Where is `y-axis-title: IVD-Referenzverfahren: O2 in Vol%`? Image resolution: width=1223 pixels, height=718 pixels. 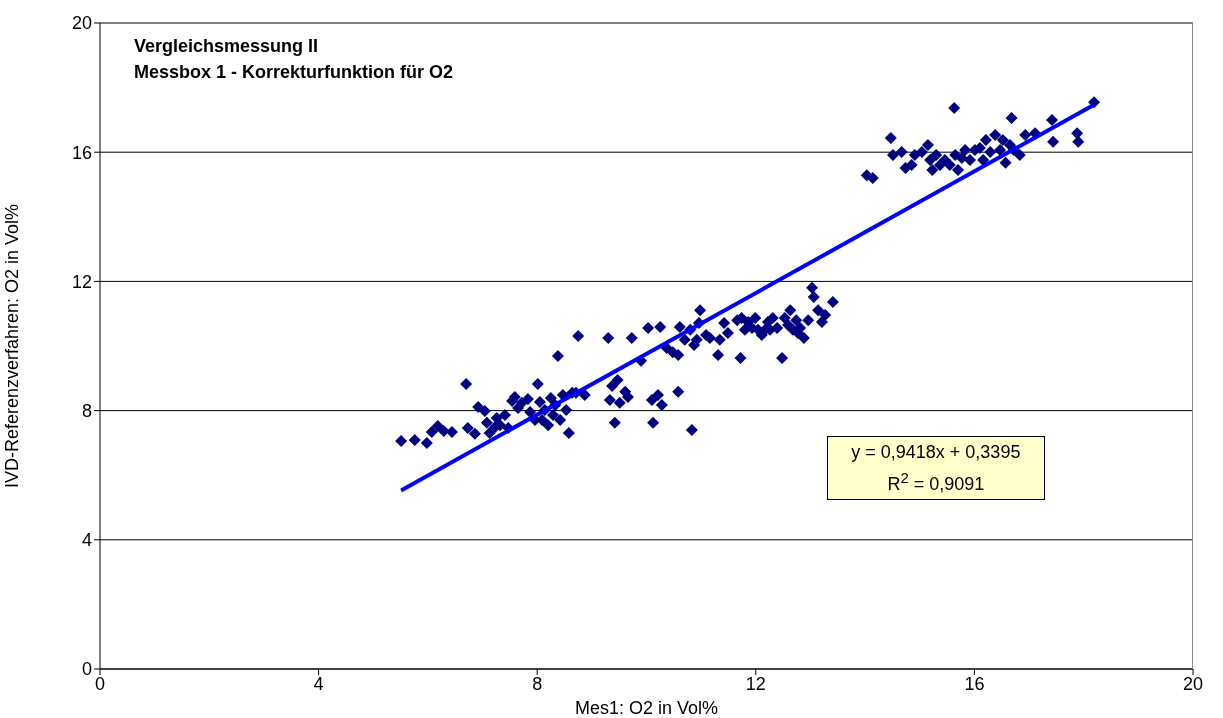 y-axis-title: IVD-Referenzverfahren: O2 in Vol% is located at coordinates (12, 346).